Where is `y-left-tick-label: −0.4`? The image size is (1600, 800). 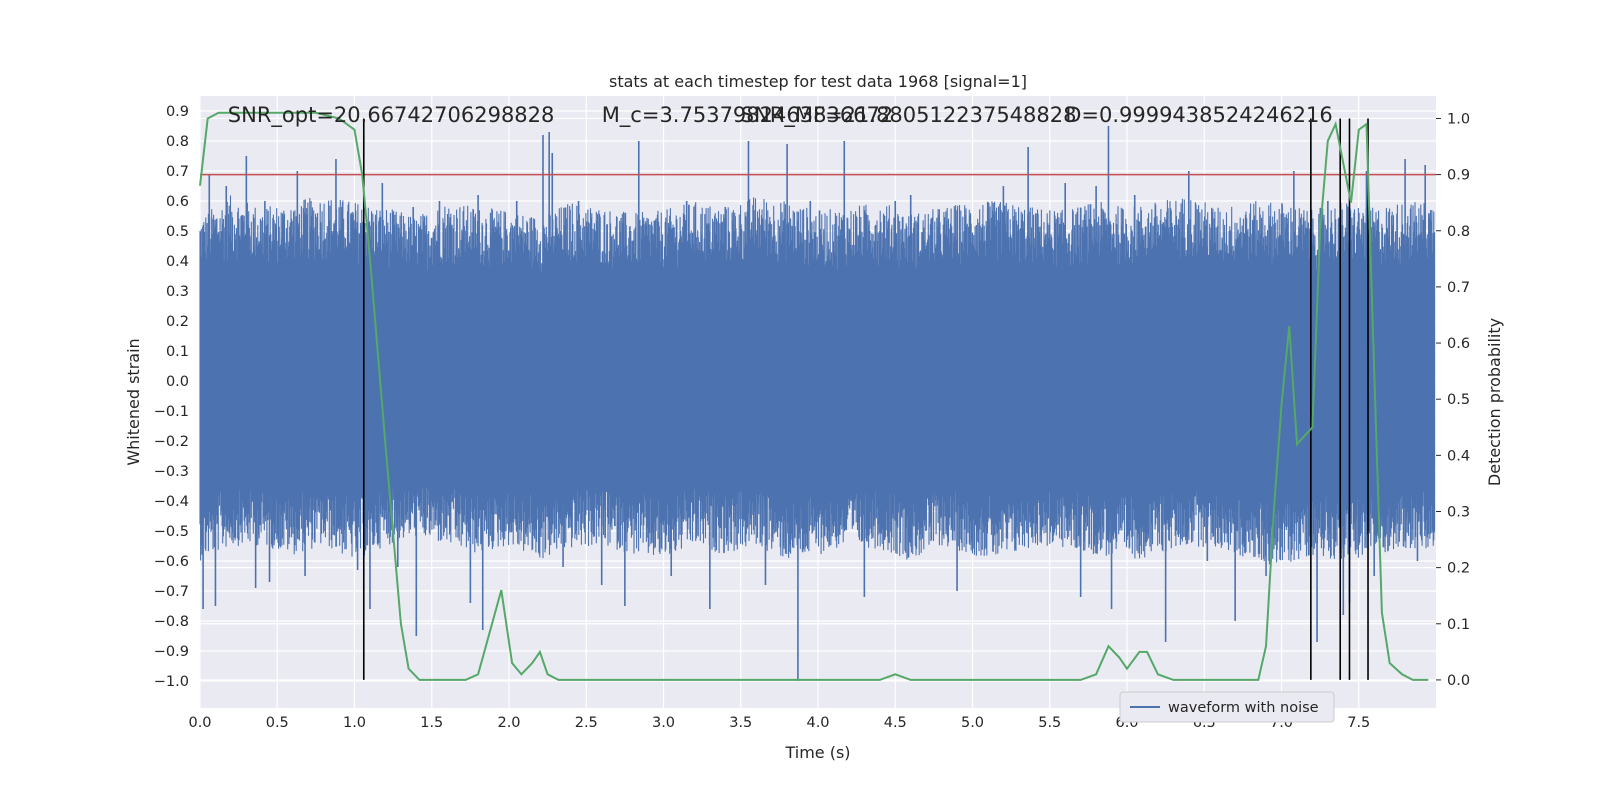
y-left-tick-label: −0.4 is located at coordinates (171, 502).